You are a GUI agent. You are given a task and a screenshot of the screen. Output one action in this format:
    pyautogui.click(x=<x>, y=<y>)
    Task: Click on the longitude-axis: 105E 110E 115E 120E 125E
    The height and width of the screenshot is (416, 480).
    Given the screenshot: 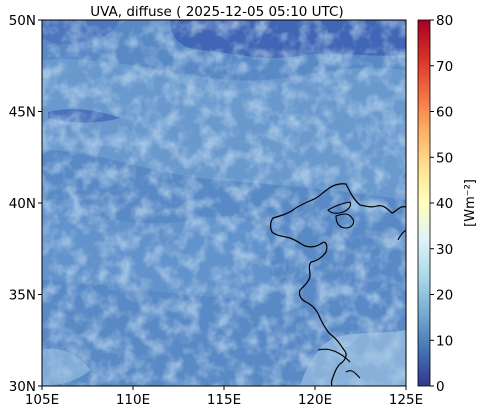 What is the action you would take?
    pyautogui.click(x=224, y=397)
    